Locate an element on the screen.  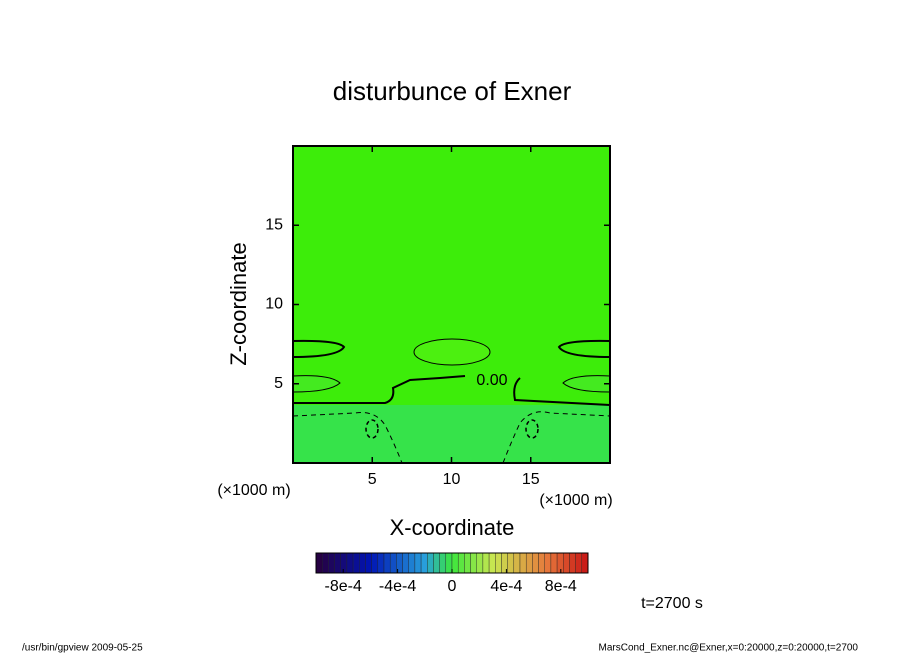
contour-label: 0.00 is located at coordinates (491, 380).